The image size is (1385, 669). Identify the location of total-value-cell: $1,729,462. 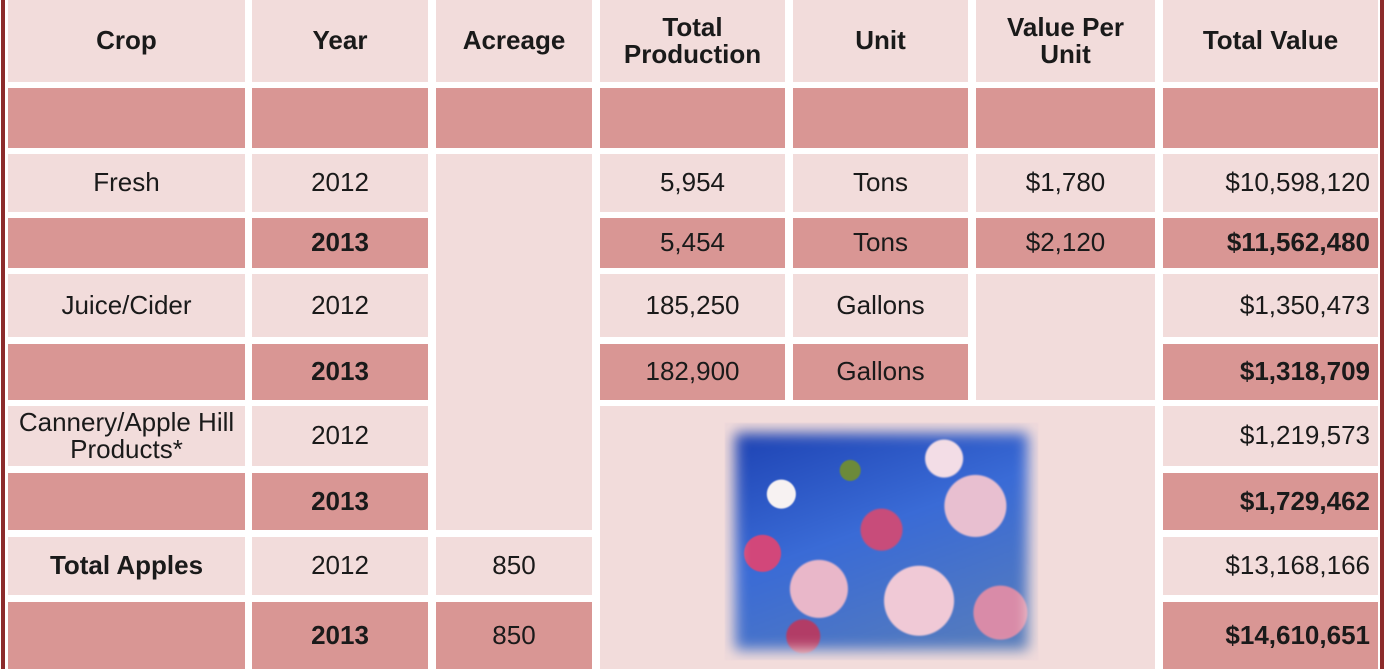
(1270, 501).